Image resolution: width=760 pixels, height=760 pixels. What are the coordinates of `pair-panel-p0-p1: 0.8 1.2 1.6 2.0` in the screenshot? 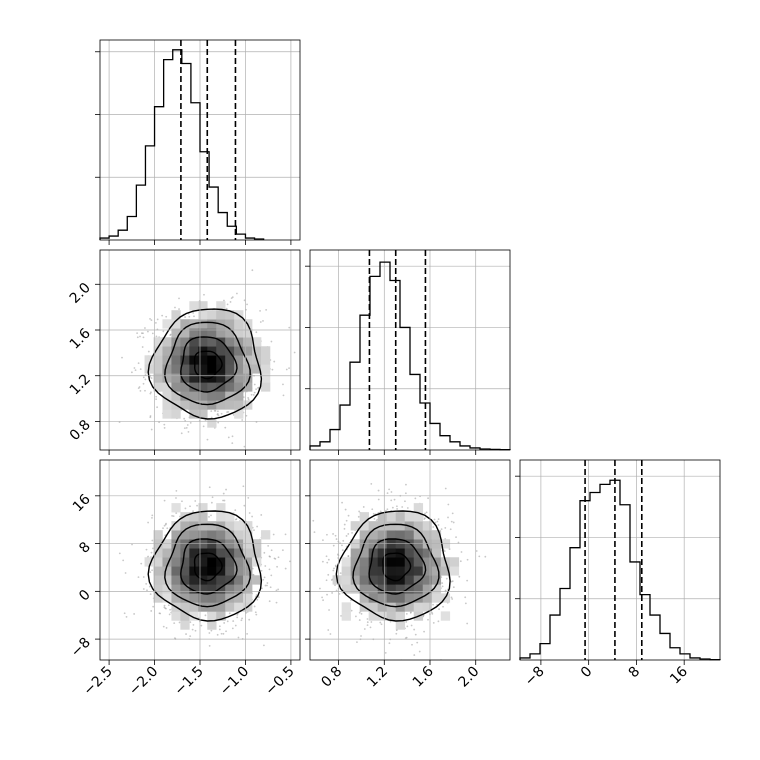 It's located at (184, 364).